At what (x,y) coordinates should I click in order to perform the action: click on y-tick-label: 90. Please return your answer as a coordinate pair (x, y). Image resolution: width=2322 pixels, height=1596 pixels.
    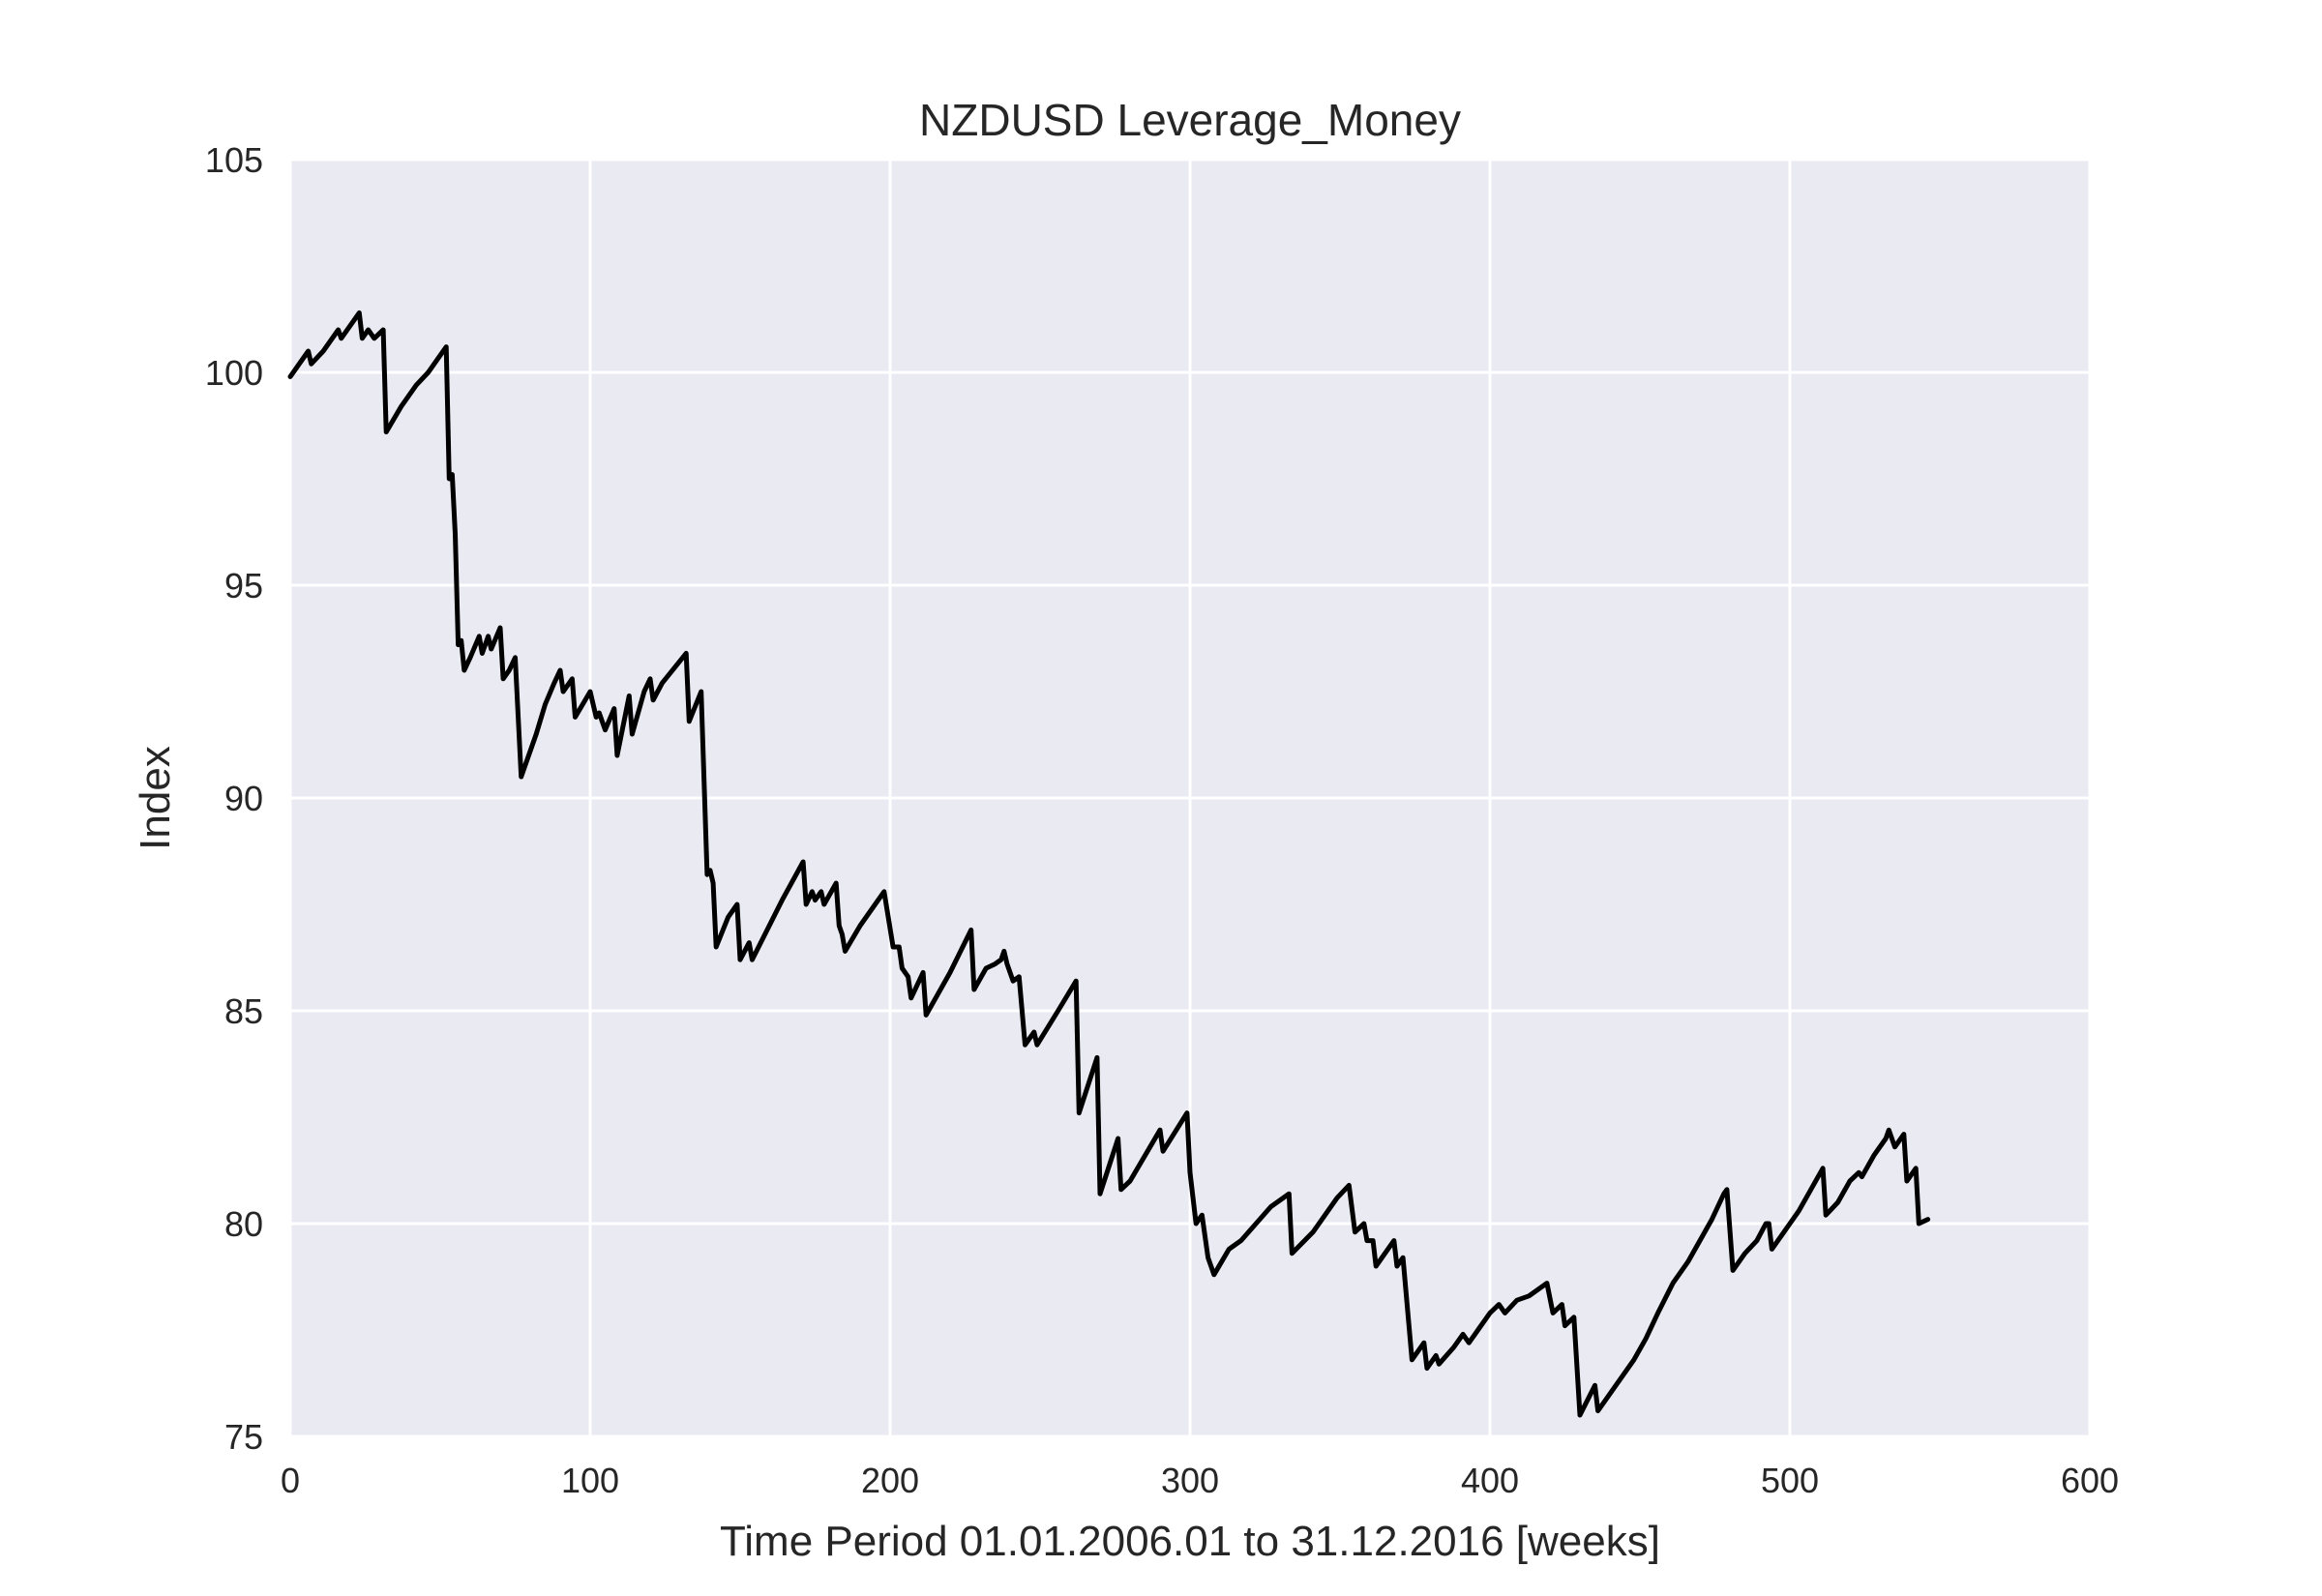
    Looking at the image, I should click on (243, 798).